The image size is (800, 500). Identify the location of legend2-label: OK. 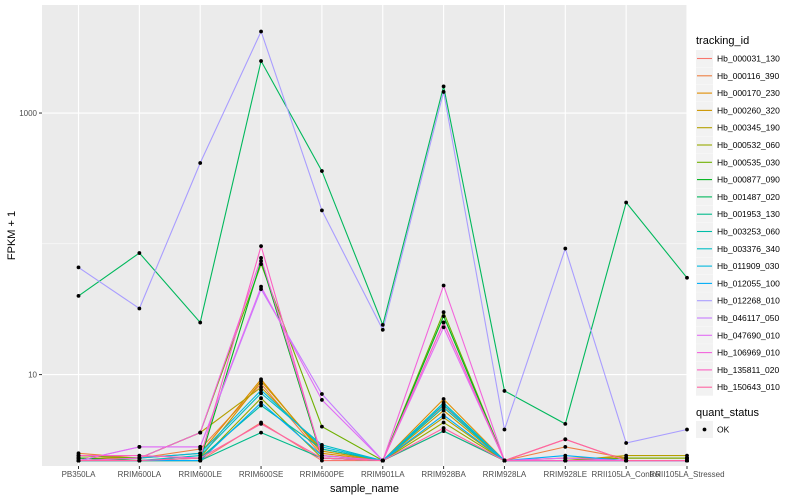
(723, 430).